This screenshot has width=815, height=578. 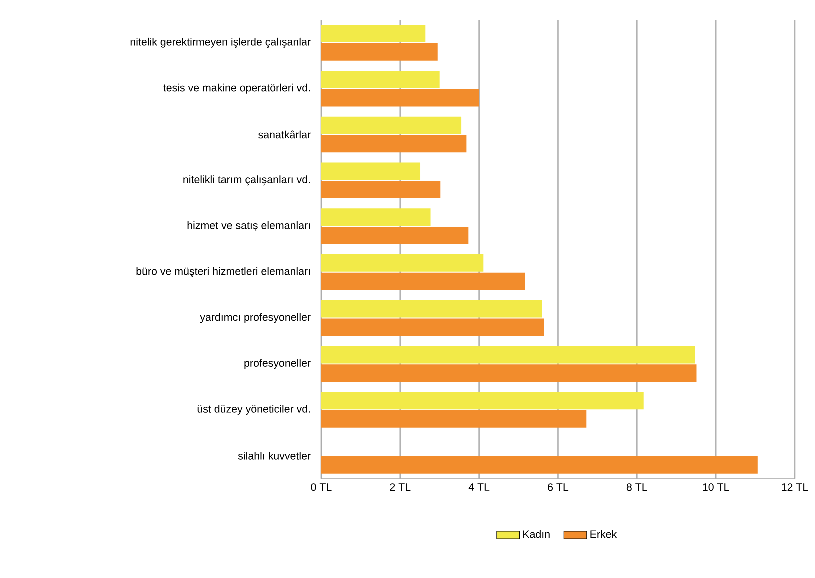 I want to click on y-tick-label: nitelikli tarım çalışanları vd., so click(x=247, y=181).